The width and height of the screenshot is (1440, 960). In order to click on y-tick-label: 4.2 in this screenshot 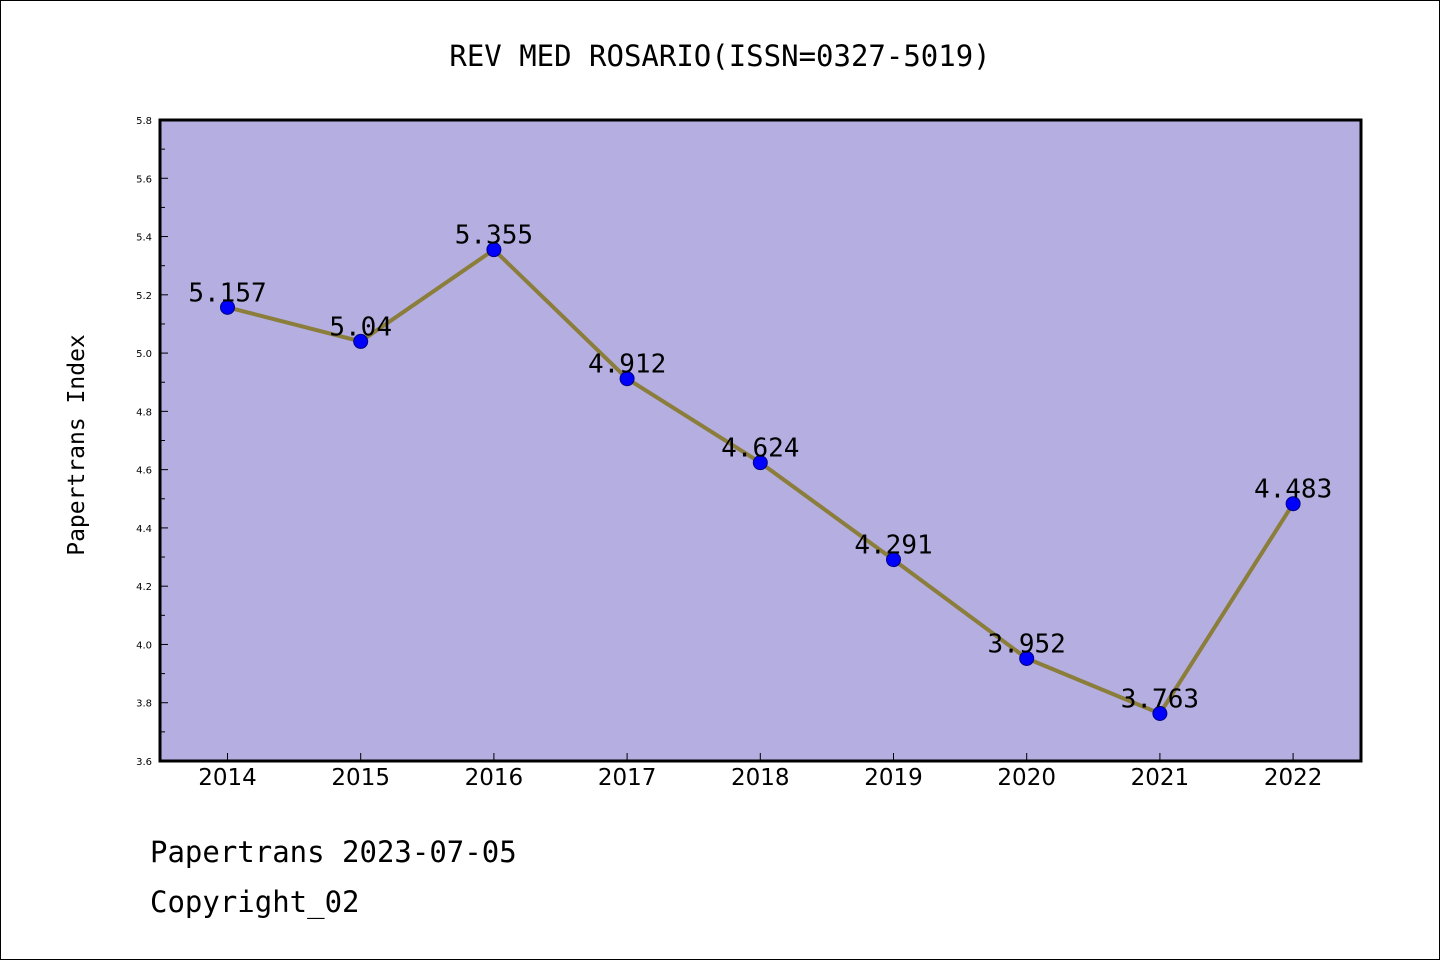, I will do `click(144, 587)`.